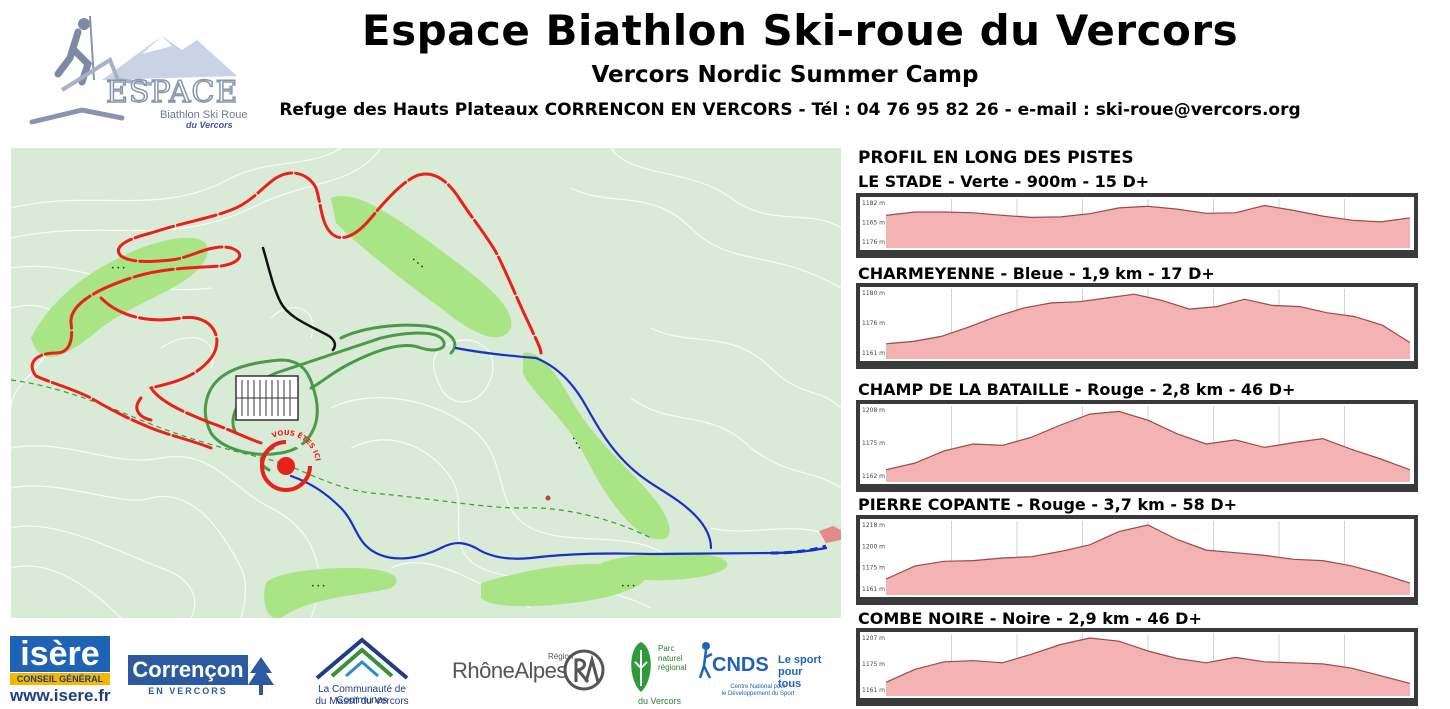  Describe the element at coordinates (509, 670) in the screenshot. I see `rhone-alpes-name: RhôneAlpes` at that location.